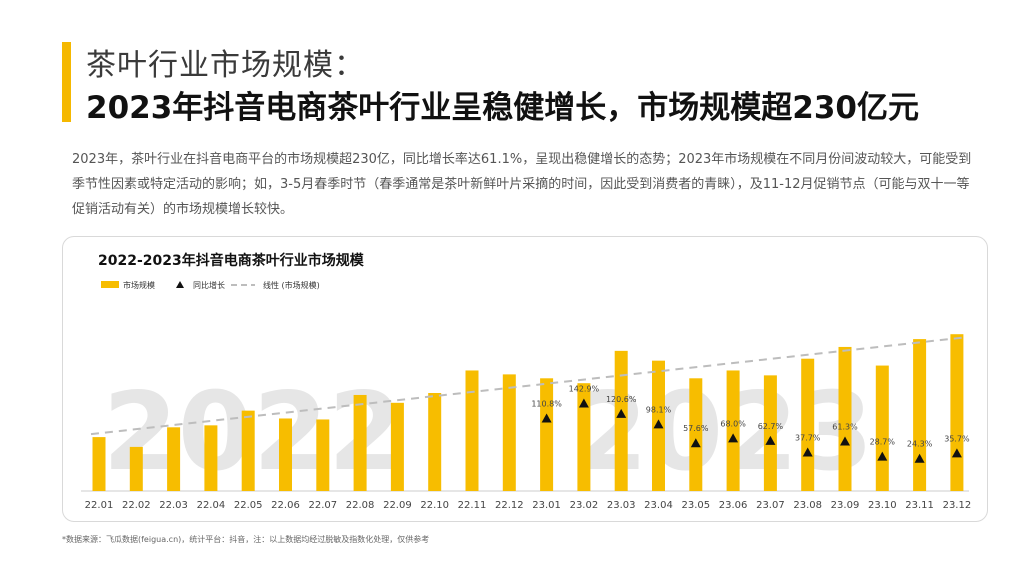 This screenshot has width=1024, height=576. I want to click on bar-22.06, so click(285, 454).